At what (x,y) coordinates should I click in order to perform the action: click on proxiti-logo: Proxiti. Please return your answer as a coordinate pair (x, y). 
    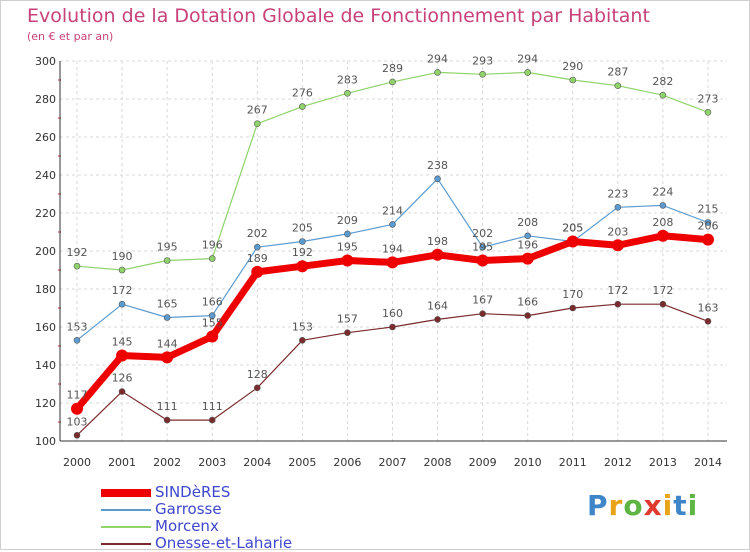
    Looking at the image, I should click on (642, 505).